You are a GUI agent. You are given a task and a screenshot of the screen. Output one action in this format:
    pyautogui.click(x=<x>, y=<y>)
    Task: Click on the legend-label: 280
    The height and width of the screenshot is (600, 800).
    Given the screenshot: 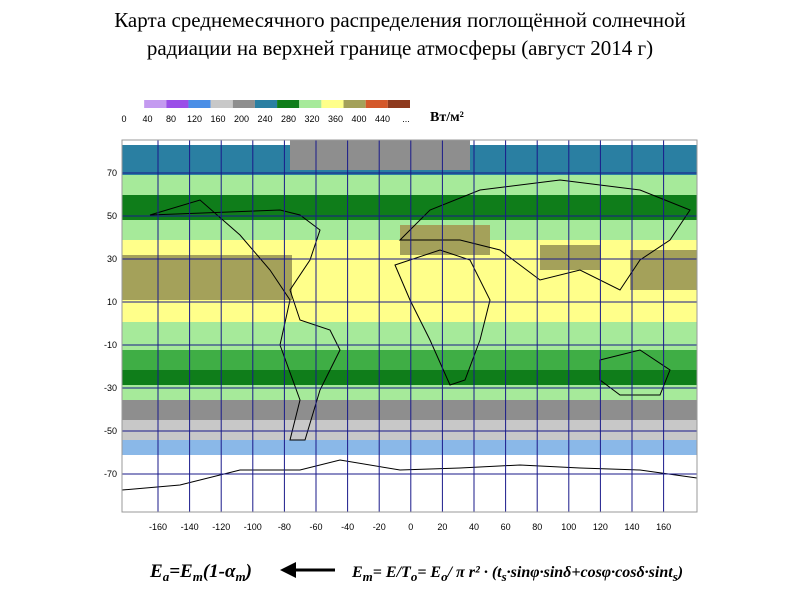 What is the action you would take?
    pyautogui.click(x=288, y=119)
    